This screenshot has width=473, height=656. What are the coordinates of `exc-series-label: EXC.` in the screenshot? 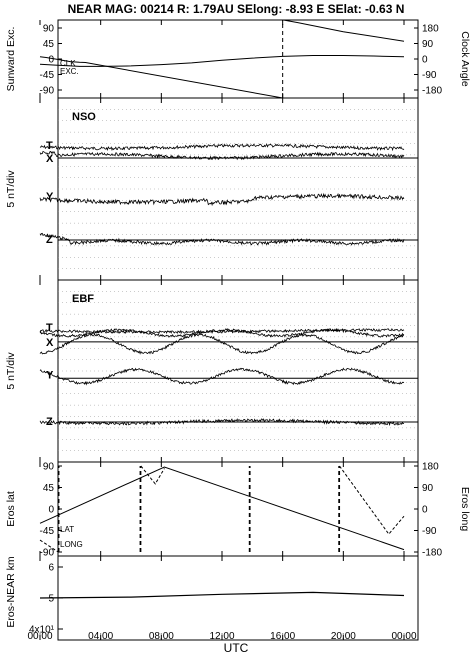 It's located at (69, 71).